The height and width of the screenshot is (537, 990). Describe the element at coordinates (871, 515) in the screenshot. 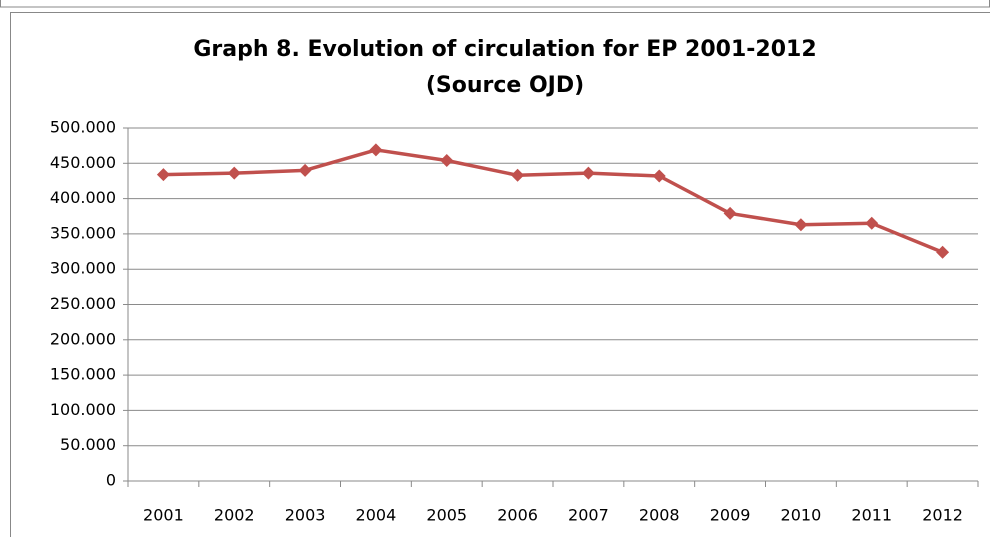

I see `x-tick-label: 2011` at that location.